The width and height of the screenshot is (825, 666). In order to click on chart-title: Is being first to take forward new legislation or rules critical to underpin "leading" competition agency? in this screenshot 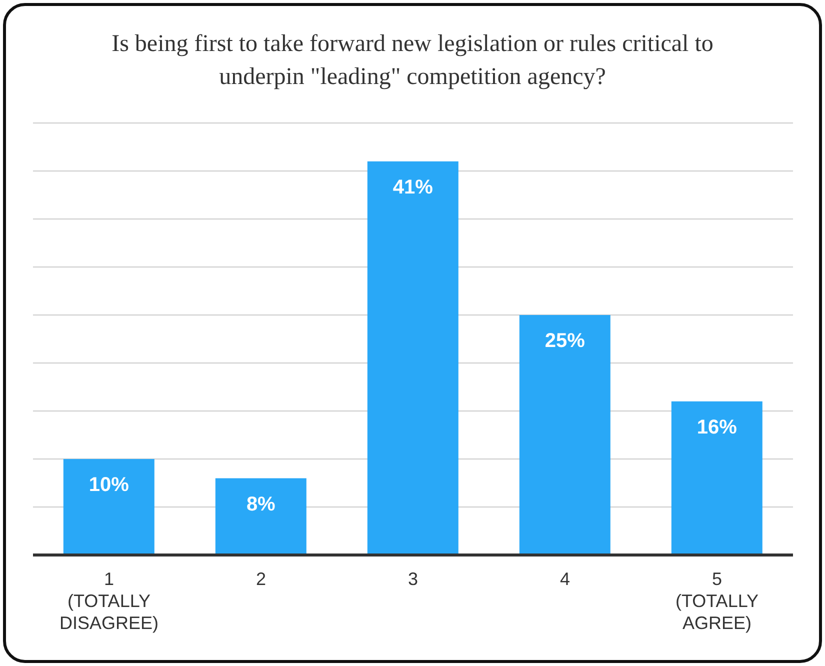, I will do `click(412, 61)`.